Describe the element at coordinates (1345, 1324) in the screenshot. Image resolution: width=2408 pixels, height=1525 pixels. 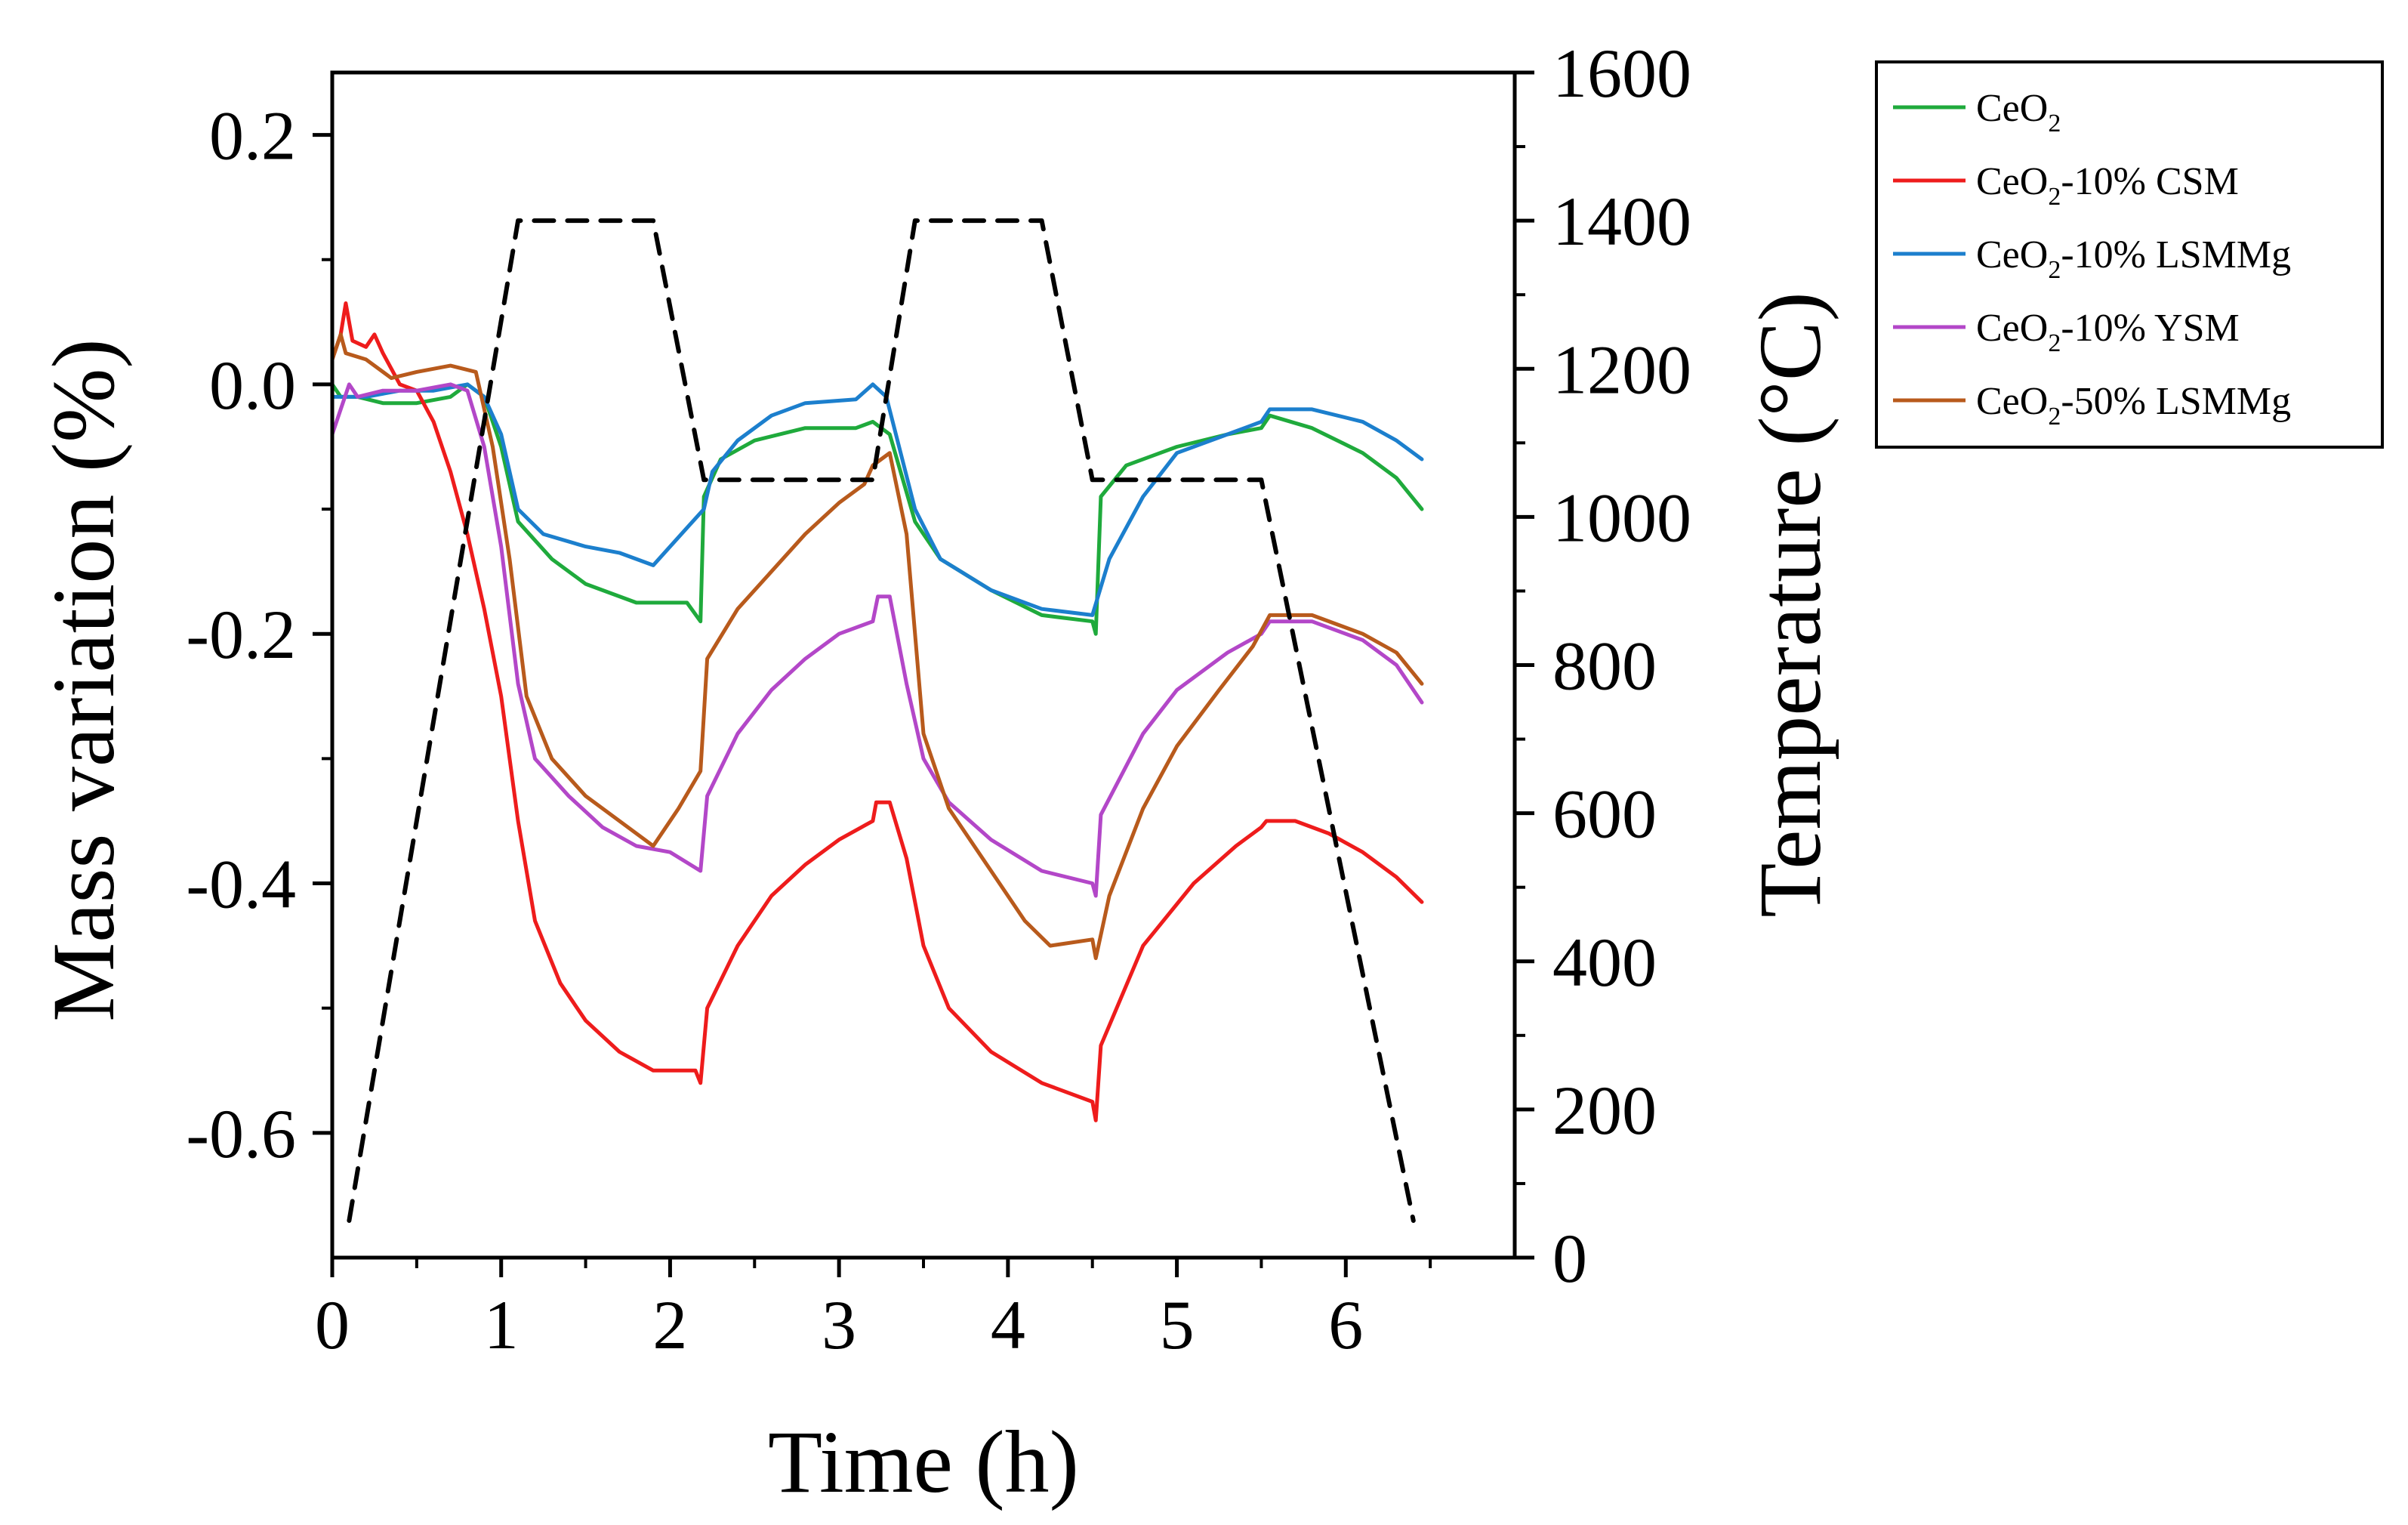
I see `x-tick-label: 6` at that location.